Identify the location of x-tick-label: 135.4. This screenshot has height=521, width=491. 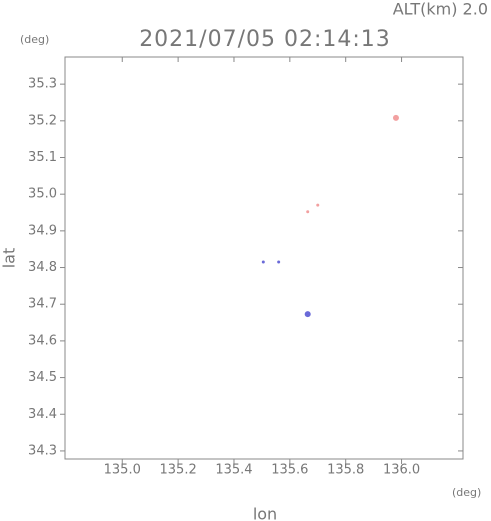
(233, 470).